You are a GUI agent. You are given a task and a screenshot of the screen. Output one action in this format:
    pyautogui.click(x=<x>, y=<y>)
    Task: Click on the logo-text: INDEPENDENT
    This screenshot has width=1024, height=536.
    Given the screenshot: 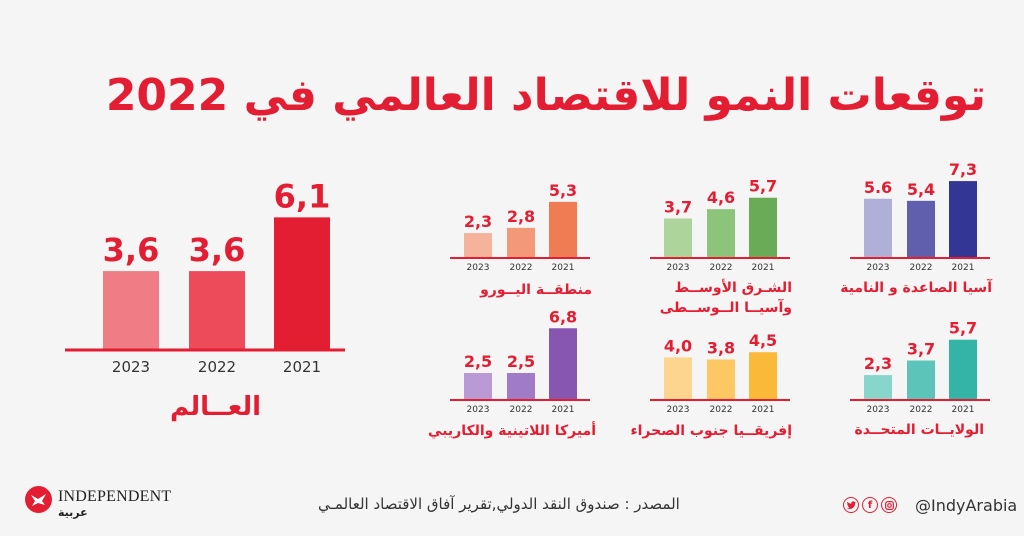 What is the action you would take?
    pyautogui.click(x=115, y=496)
    